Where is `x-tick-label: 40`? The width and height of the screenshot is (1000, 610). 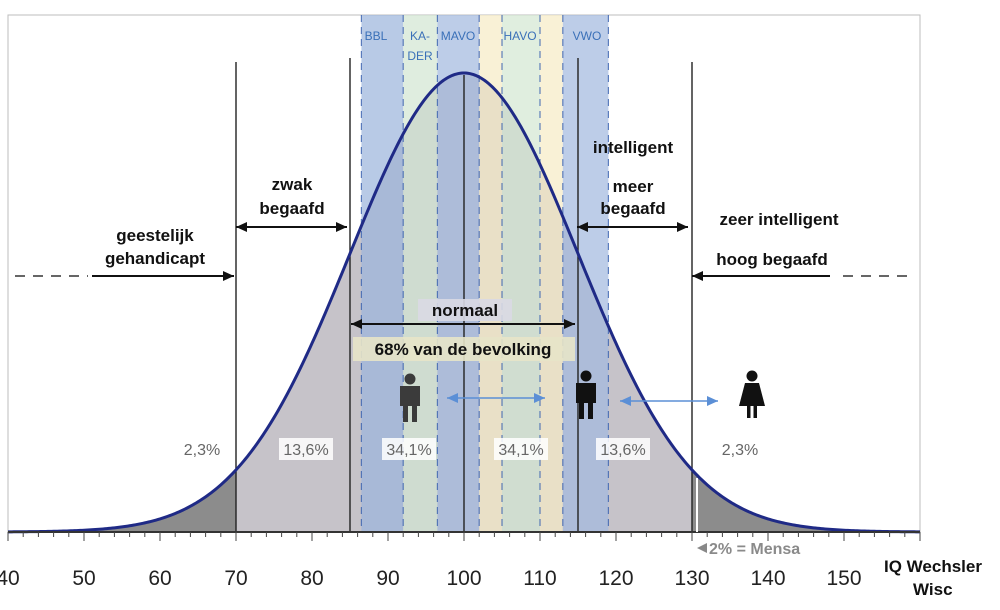
x-tick-label: 40 is located at coordinates (10, 578).